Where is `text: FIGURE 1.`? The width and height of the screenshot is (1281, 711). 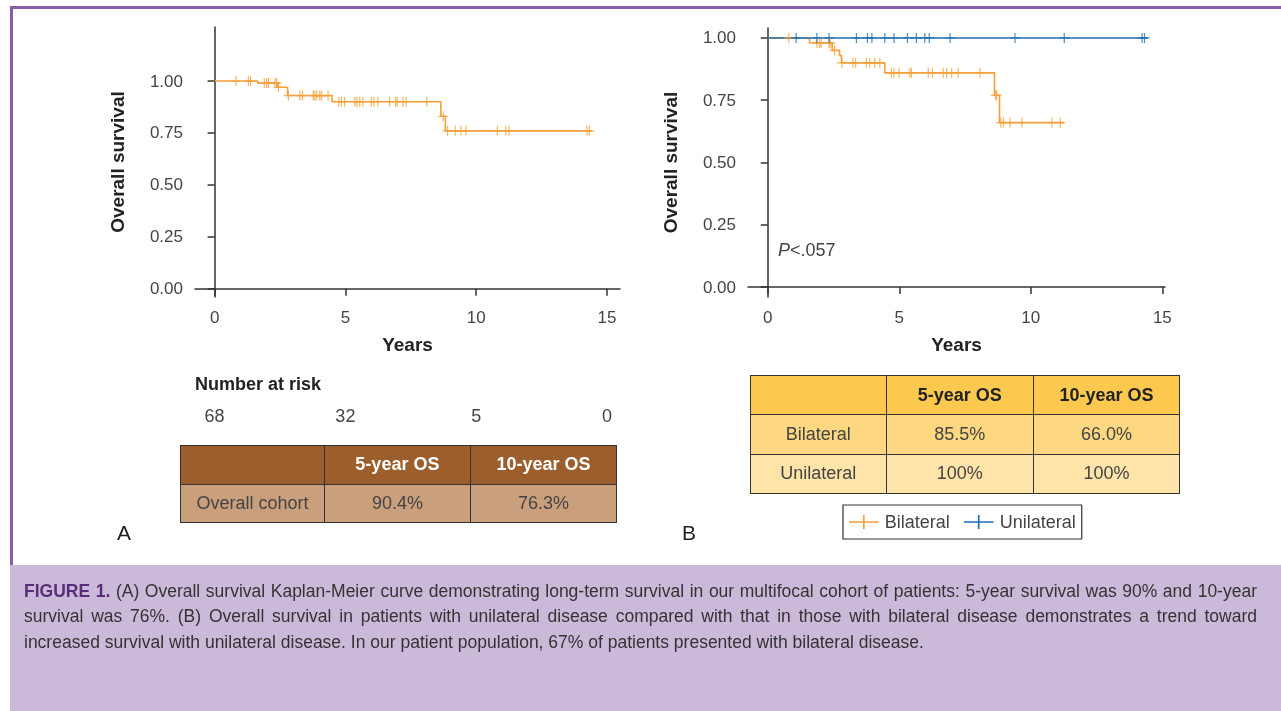
text: FIGURE 1. is located at coordinates (67, 591).